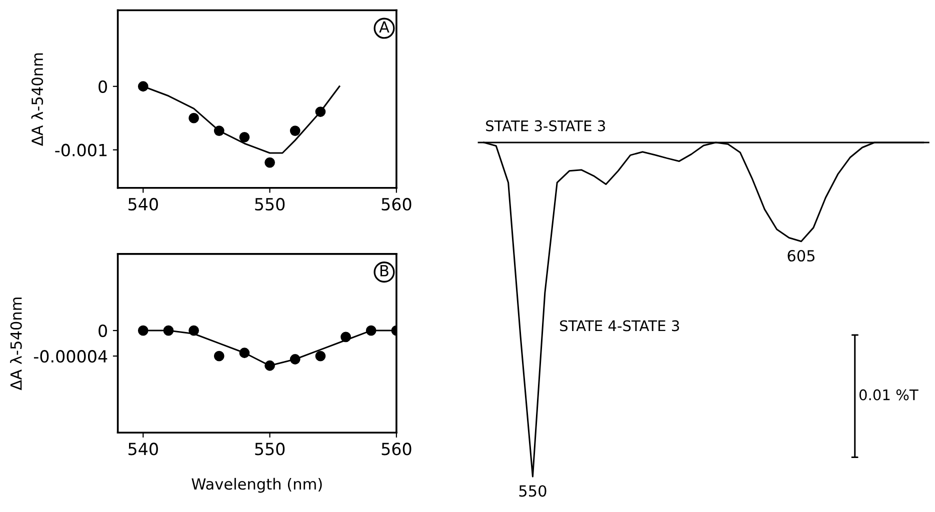 The width and height of the screenshot is (935, 512). What do you see at coordinates (888, 394) in the screenshot?
I see `annotation: 0.01 %T` at bounding box center [888, 394].